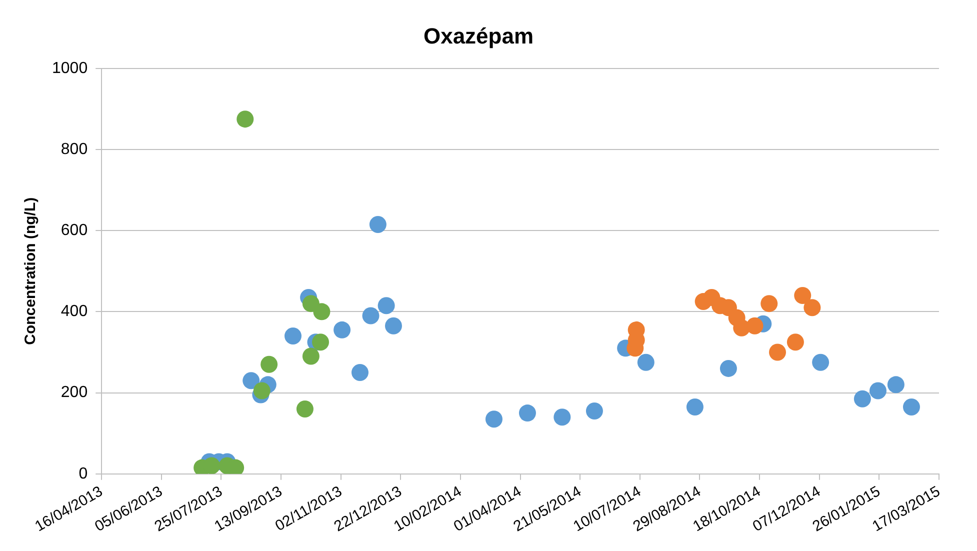 Image resolution: width=977 pixels, height=551 pixels. I want to click on y-tick-label: 1000, so click(70, 68).